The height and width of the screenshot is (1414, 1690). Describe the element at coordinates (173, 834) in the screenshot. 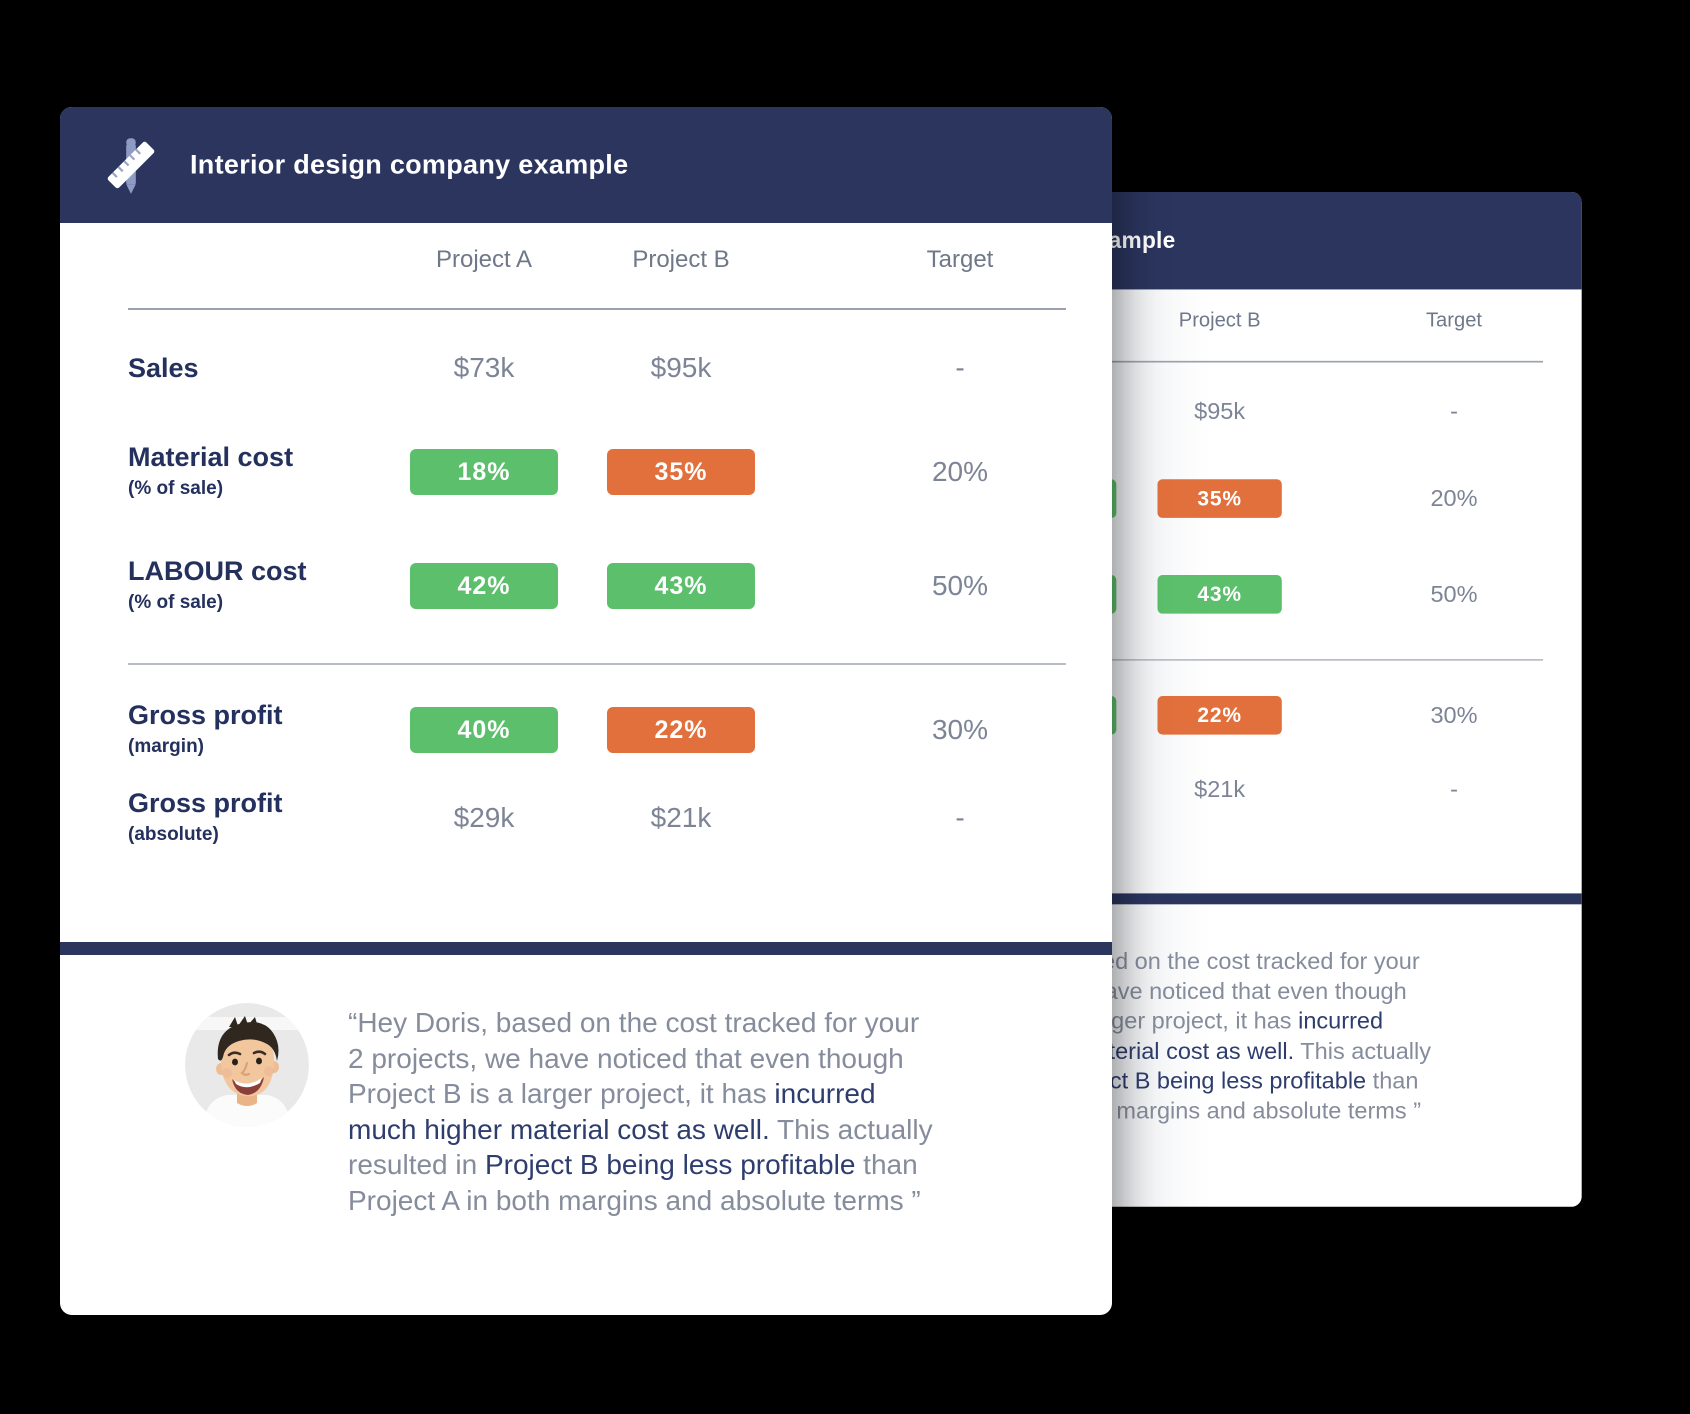

I see `row-sublabel: (absolute)` at that location.